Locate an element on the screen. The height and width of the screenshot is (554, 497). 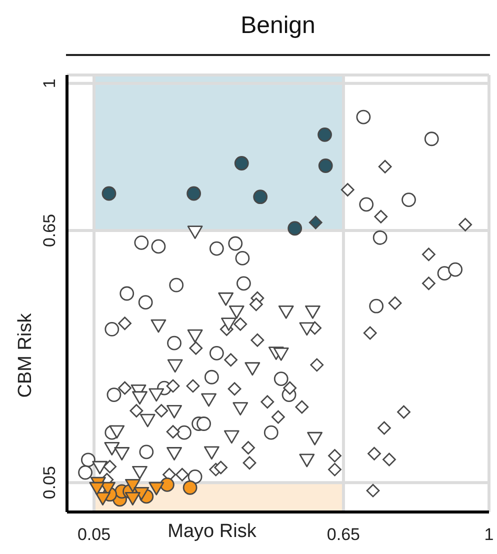
y-tick-label: 0.65 is located at coordinates (49, 231).